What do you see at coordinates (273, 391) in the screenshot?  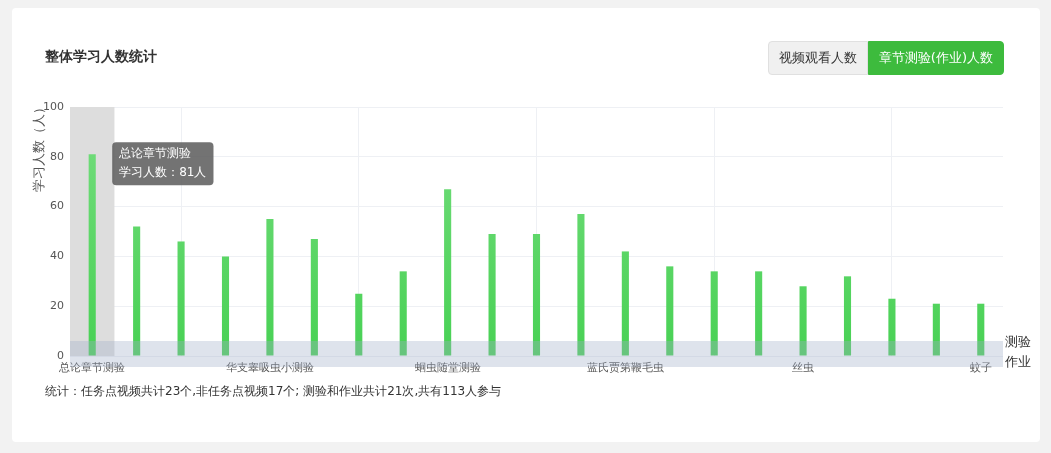 I see `text: 统计：任务点视频共计23个,非任务点视频17个; 测验和作业共计21次,共有113人参与` at bounding box center [273, 391].